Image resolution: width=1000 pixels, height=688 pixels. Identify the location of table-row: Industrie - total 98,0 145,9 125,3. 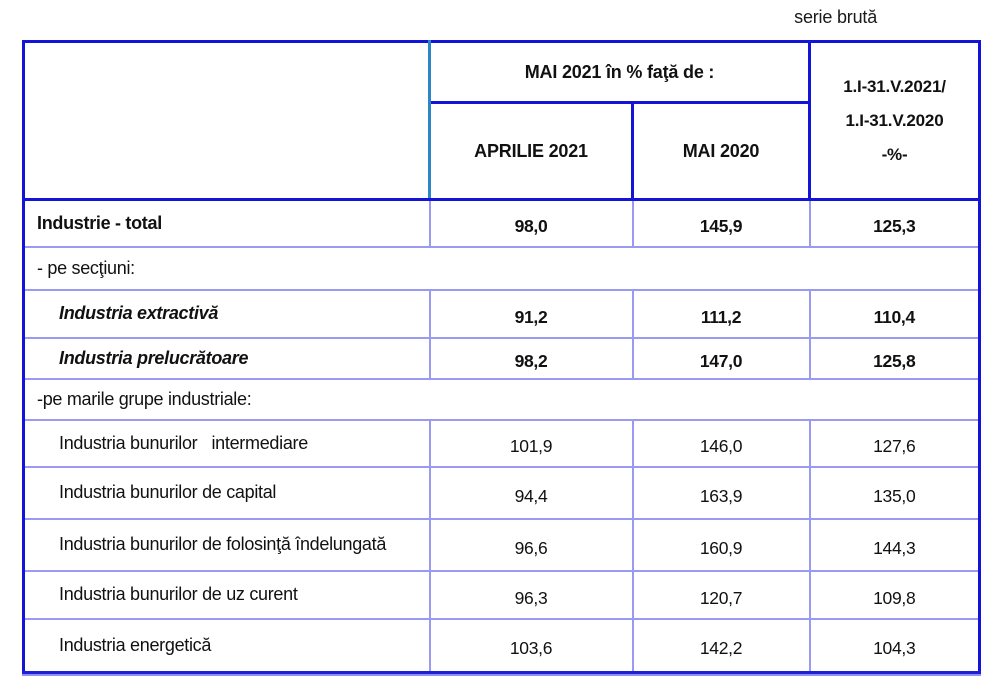
(501, 223).